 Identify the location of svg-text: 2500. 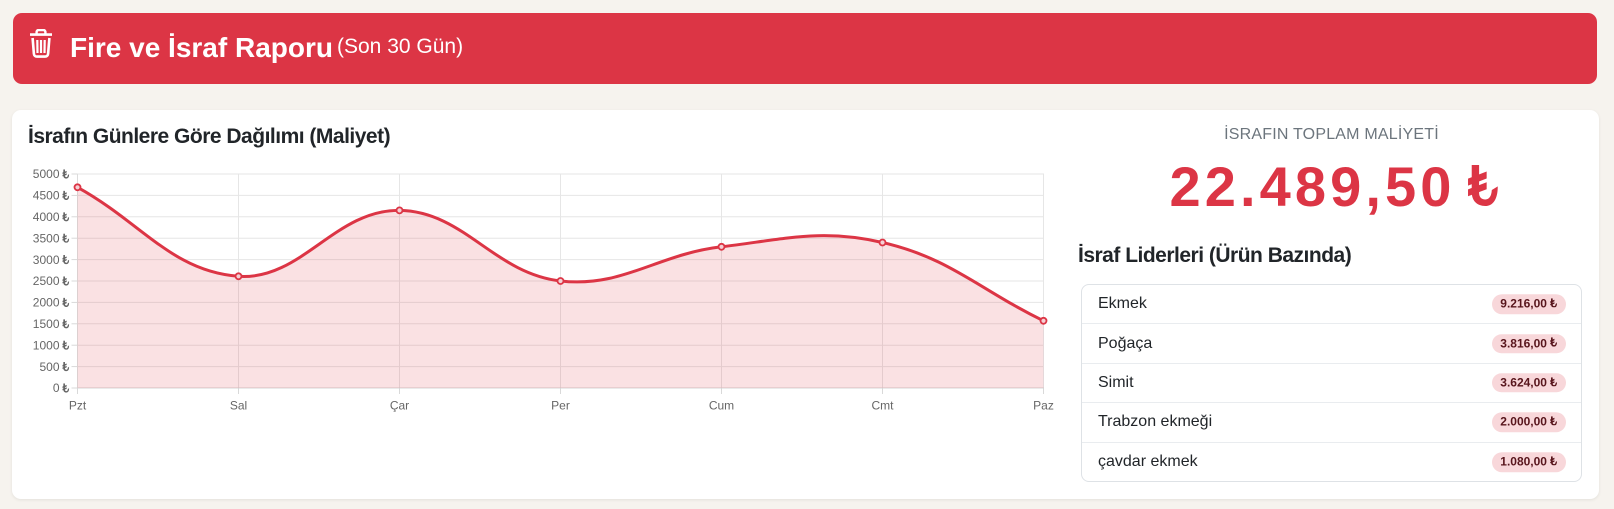
(46, 281).